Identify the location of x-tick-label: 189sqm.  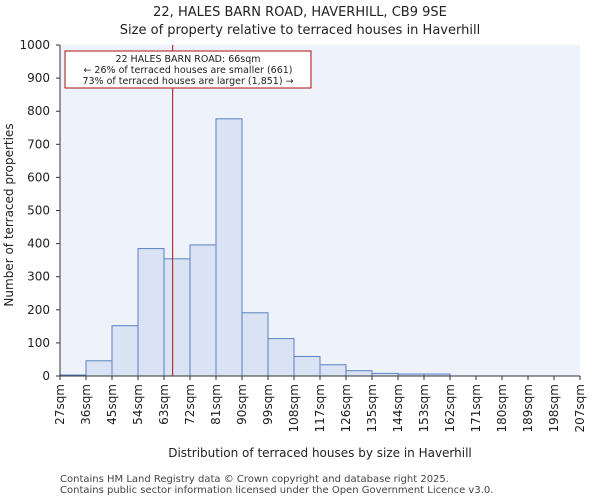
(528, 408).